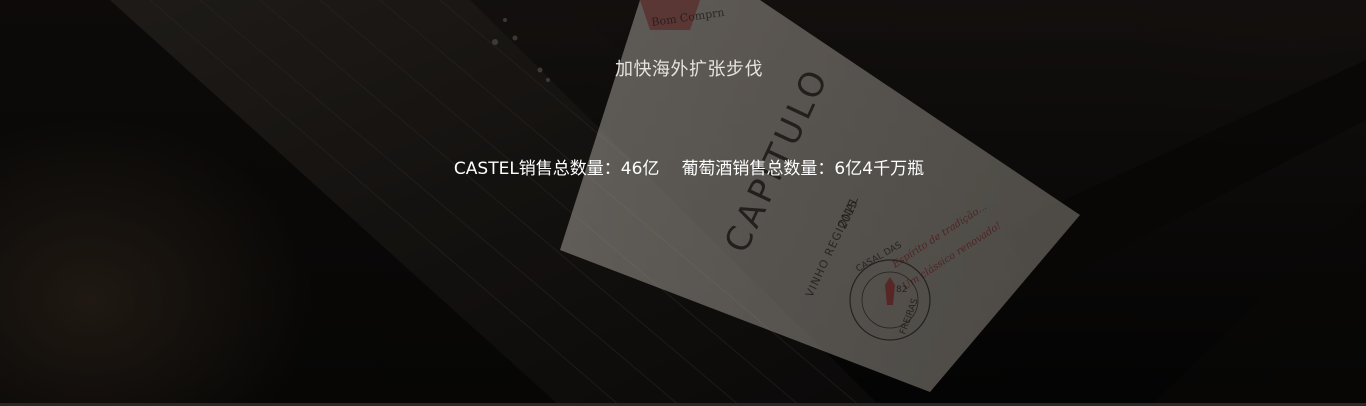  What do you see at coordinates (901, 290) in the screenshot?
I see `seal-year: 82` at bounding box center [901, 290].